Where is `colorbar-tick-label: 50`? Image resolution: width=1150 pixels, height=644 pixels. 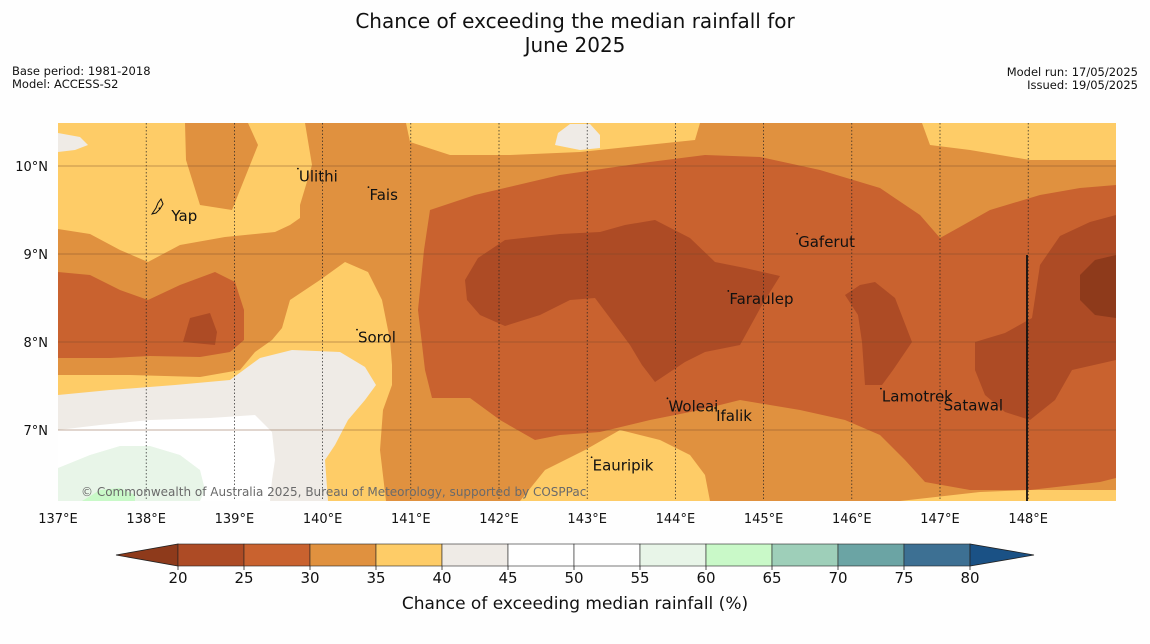
colorbar-tick-label: 50 is located at coordinates (573, 578).